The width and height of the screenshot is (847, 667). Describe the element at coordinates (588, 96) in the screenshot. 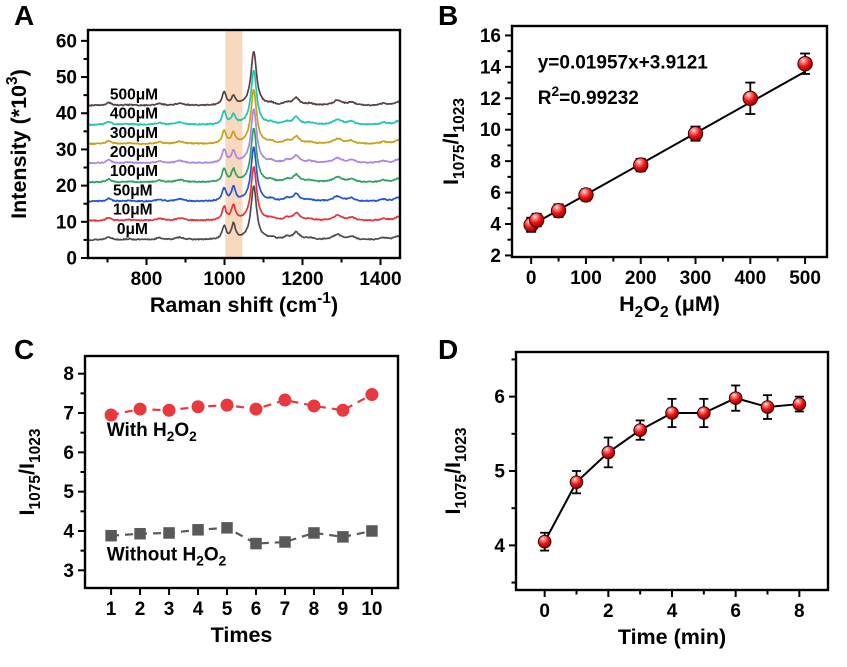

I see `svg-text: R2=0.99232` at that location.